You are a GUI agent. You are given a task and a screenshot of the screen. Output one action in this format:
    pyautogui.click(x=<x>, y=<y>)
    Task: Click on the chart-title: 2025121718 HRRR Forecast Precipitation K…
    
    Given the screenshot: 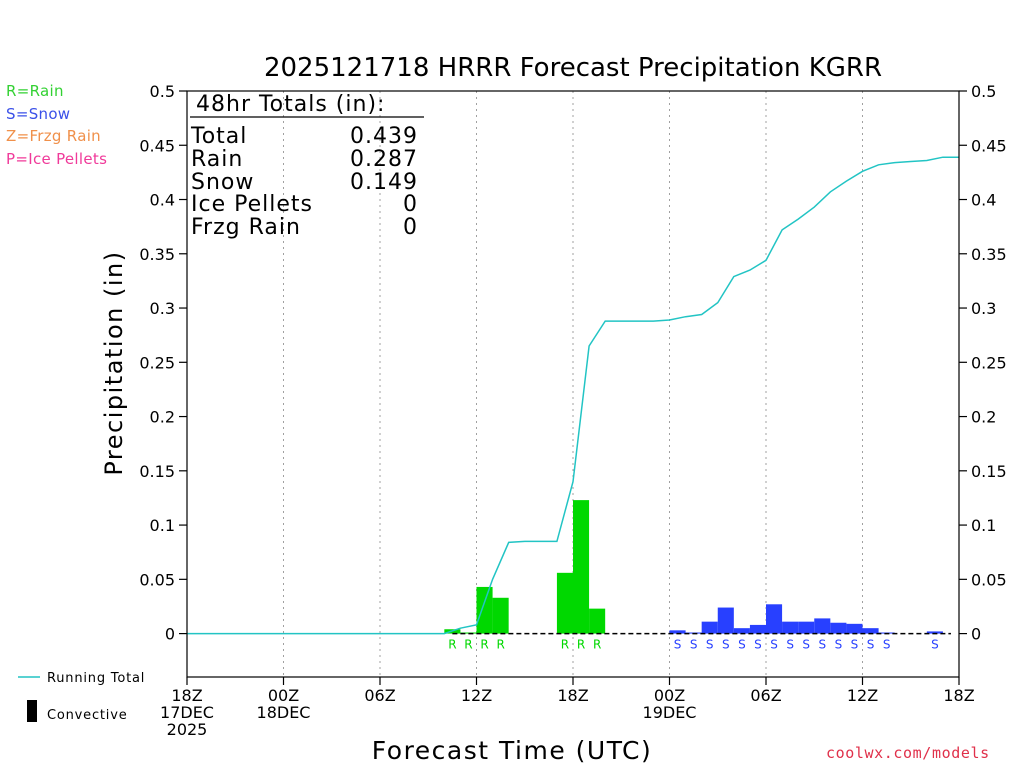 What is the action you would take?
    pyautogui.click(x=573, y=68)
    